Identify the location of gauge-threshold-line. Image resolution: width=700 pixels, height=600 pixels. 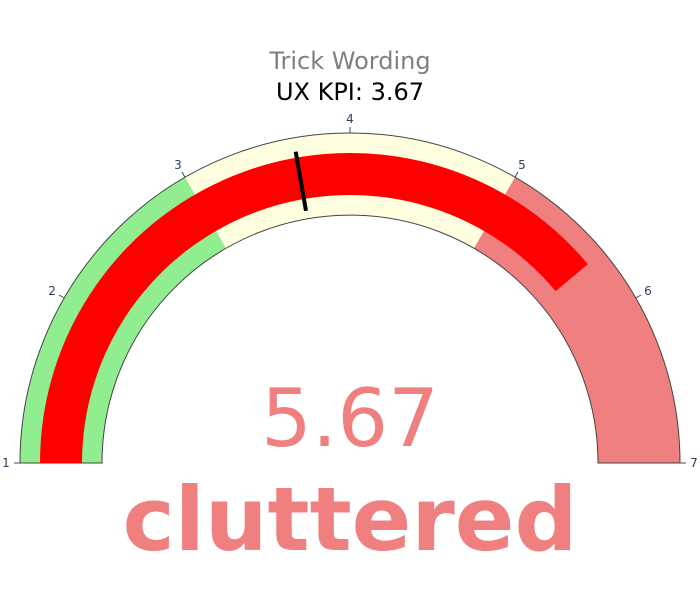
(300, 181).